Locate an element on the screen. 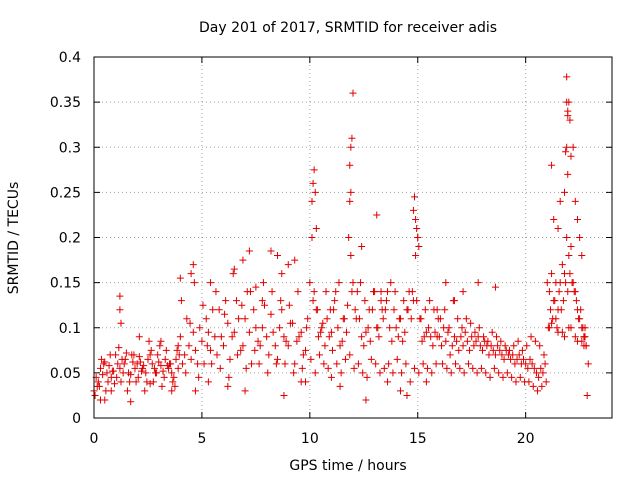  y-tick-label: 0.1 is located at coordinates (70, 329).